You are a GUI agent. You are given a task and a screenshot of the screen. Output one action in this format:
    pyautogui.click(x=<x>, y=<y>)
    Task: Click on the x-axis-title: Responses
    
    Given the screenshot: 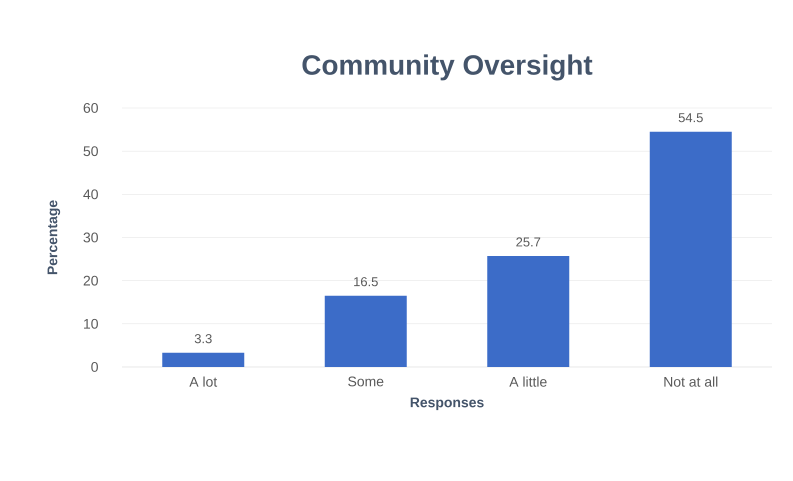 What is the action you would take?
    pyautogui.click(x=447, y=404)
    